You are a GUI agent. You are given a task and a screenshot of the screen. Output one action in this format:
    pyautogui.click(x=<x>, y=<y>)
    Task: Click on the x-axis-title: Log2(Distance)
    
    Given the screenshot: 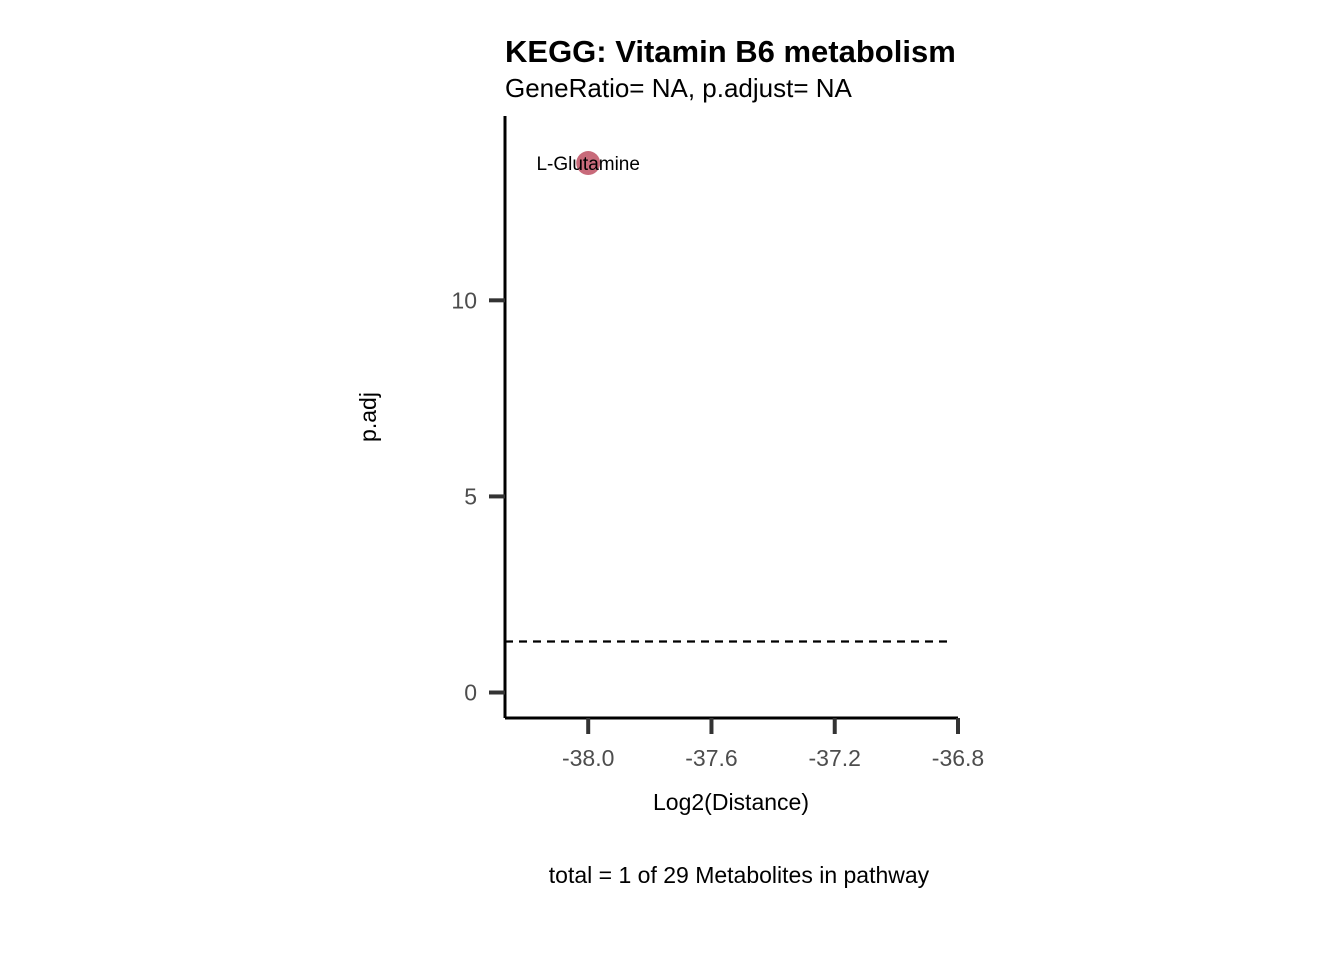 What is the action you would take?
    pyautogui.click(x=731, y=802)
    